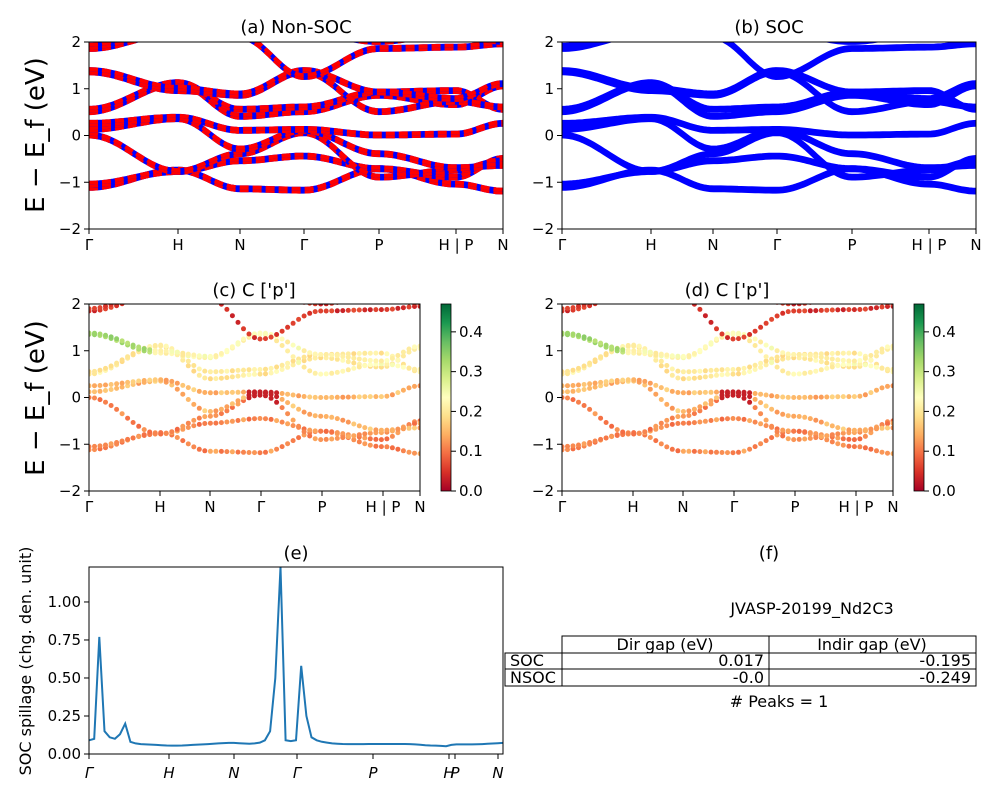 The width and height of the screenshot is (1000, 804). Describe the element at coordinates (455, 773) in the screenshot. I see `panel-e-xtick-label: P` at that location.